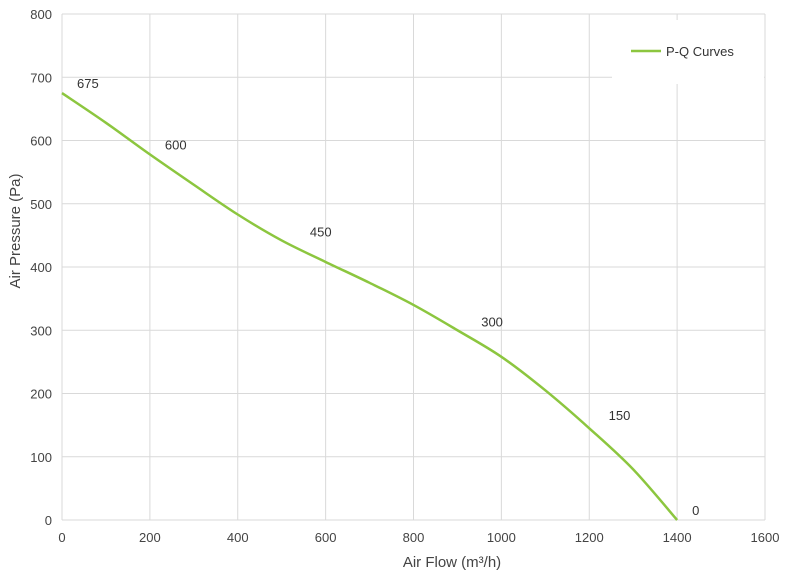 Image resolution: width=796 pixels, height=579 pixels. I want to click on x-axis-ticks: 0 200 400 600 800 1000 1200 1400 1600, so click(418, 537).